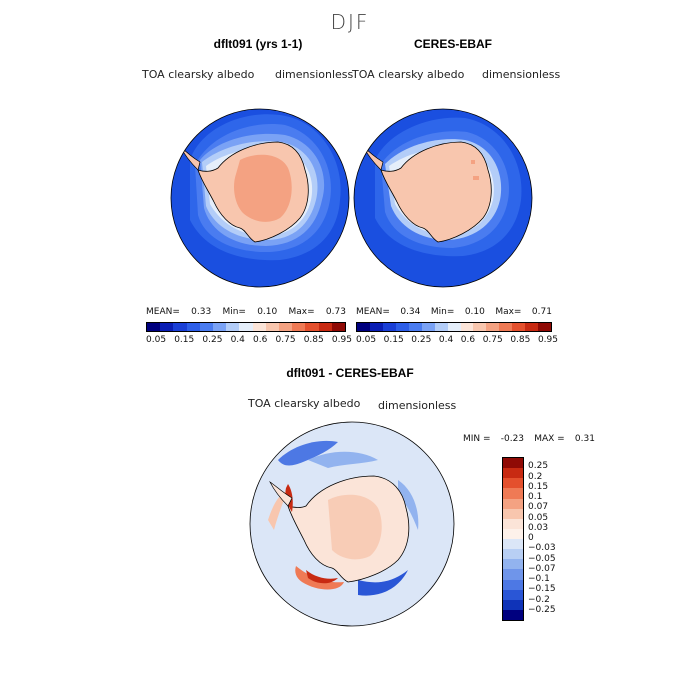 Image resolution: width=700 pixels, height=700 pixels. What do you see at coordinates (538, 507) in the screenshot?
I see `colorbar-tick-label: 0.07` at bounding box center [538, 507].